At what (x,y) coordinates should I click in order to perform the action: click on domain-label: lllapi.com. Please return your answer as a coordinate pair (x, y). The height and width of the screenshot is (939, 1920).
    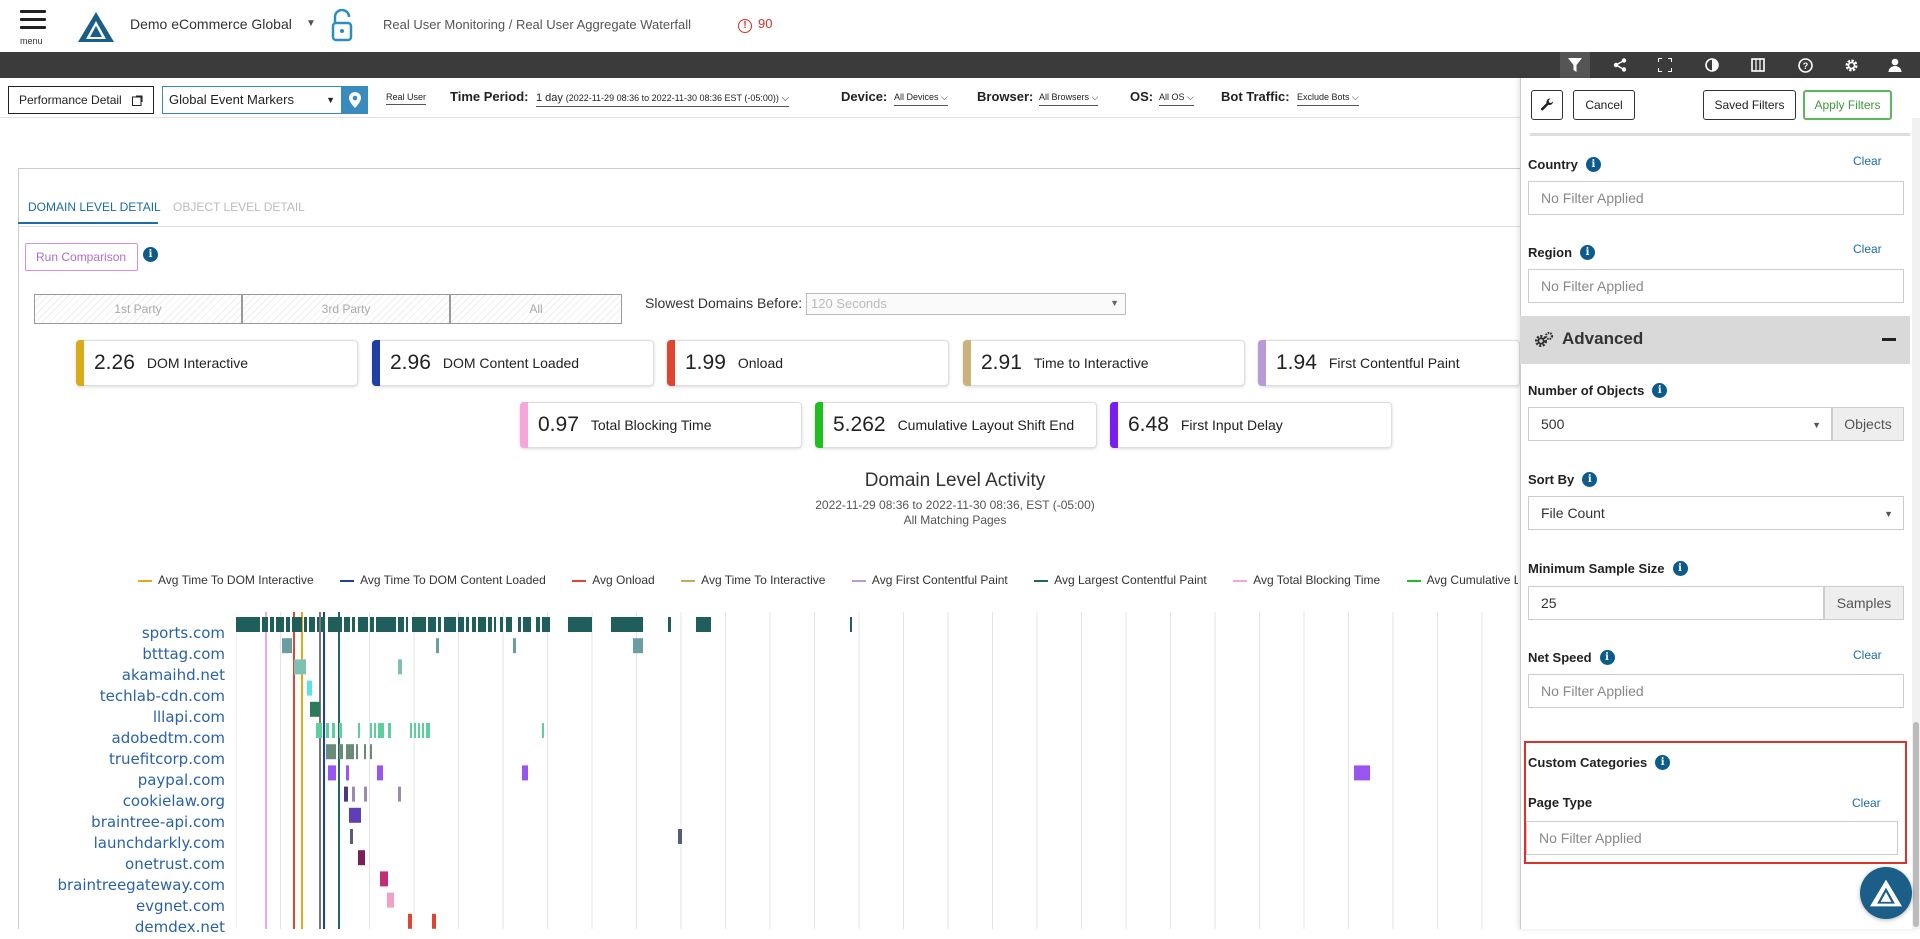
    Looking at the image, I should click on (188, 717).